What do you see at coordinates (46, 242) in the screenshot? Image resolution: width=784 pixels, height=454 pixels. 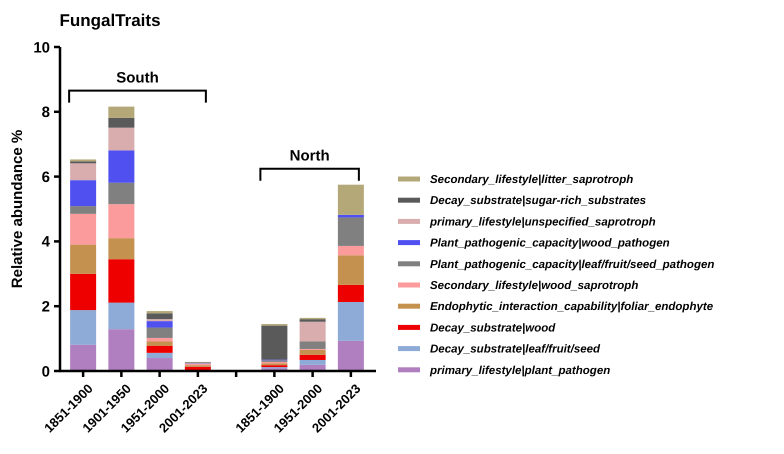 I see `y-tick-label: 4` at bounding box center [46, 242].